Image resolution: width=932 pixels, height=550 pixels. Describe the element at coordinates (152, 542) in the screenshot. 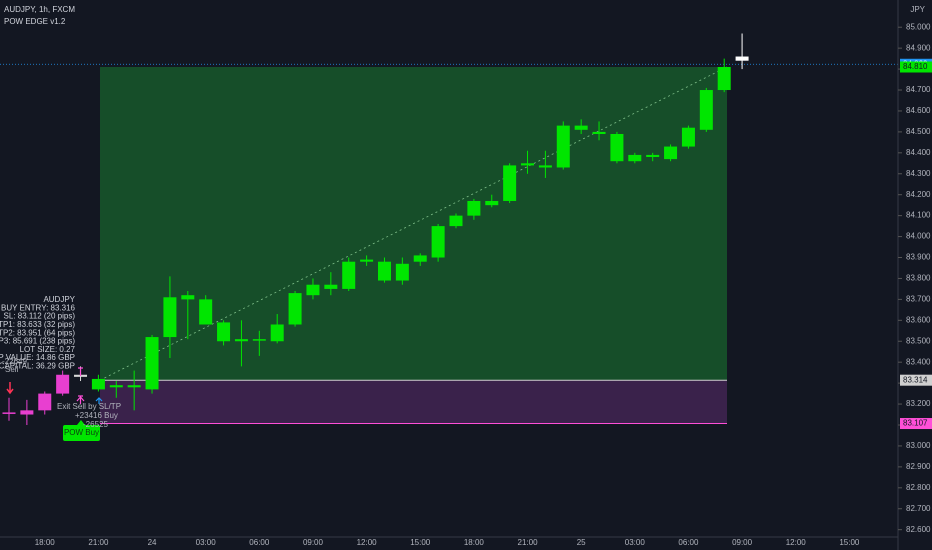

I see `x-tick-label: 24` at that location.